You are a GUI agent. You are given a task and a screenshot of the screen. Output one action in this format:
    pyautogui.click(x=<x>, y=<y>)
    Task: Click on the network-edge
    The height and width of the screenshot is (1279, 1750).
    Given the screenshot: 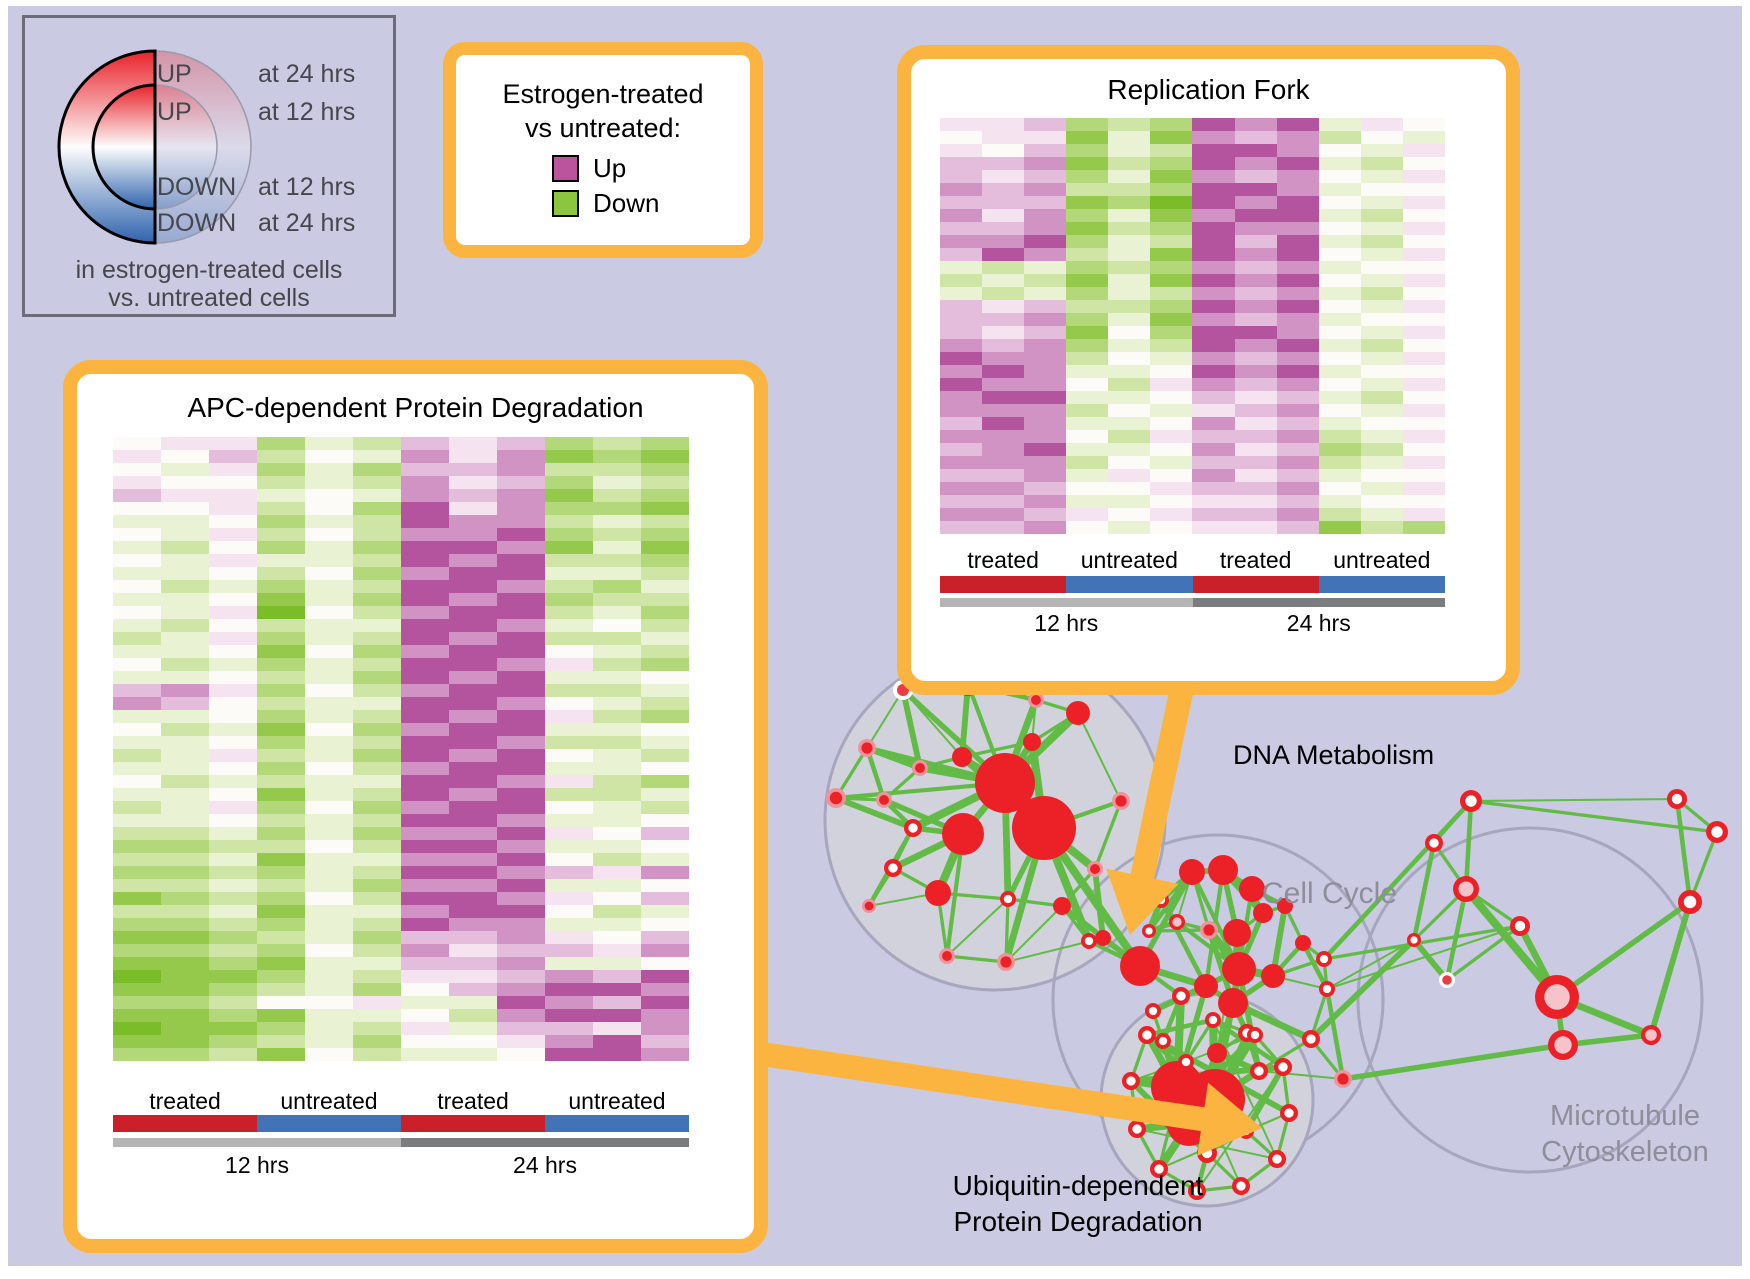 What is the action you would take?
    pyautogui.click(x=1099, y=757)
    